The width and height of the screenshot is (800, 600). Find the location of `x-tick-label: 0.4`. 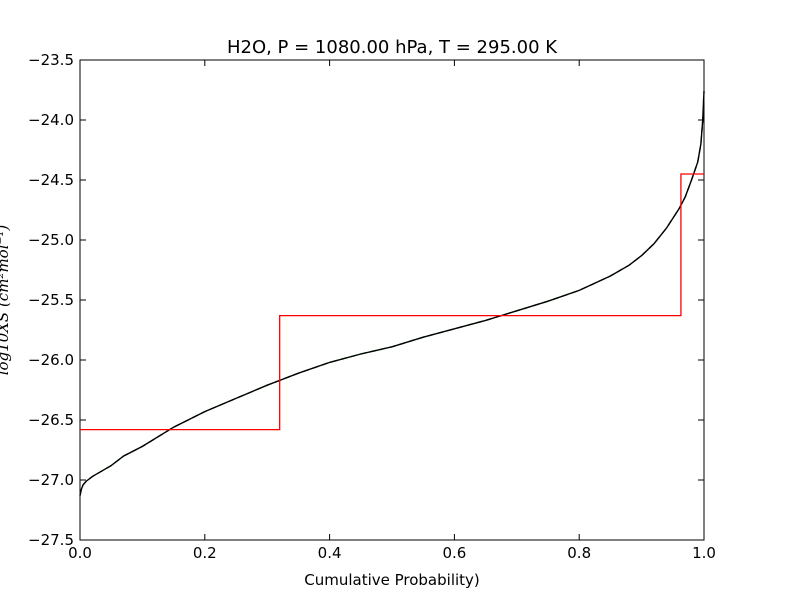

x-tick-label: 0.4 is located at coordinates (330, 553).